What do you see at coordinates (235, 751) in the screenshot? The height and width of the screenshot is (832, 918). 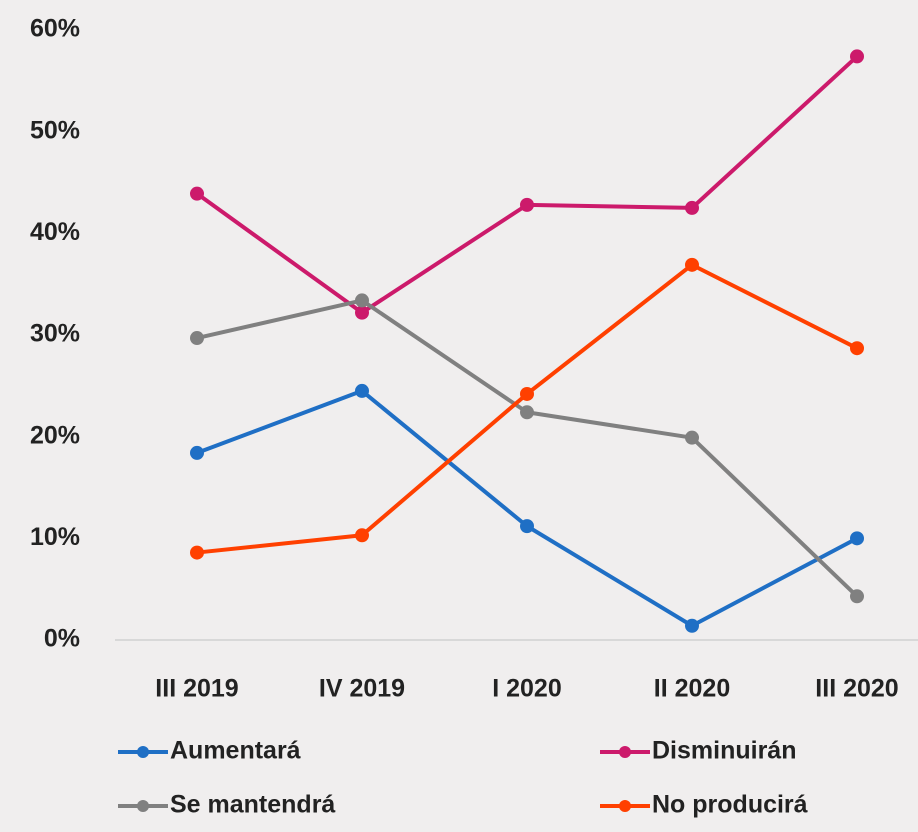 I see `legend-label: Aumentará` at bounding box center [235, 751].